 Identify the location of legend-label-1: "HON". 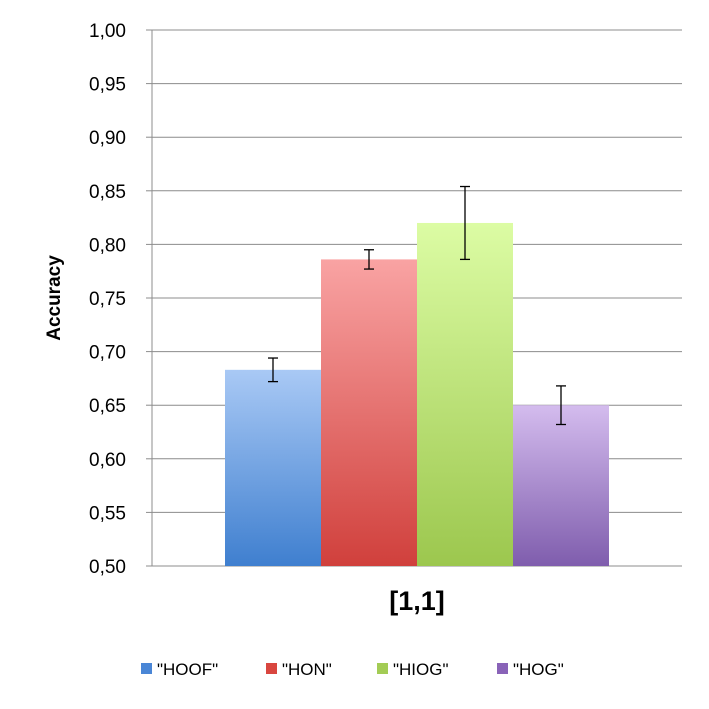
(307, 669).